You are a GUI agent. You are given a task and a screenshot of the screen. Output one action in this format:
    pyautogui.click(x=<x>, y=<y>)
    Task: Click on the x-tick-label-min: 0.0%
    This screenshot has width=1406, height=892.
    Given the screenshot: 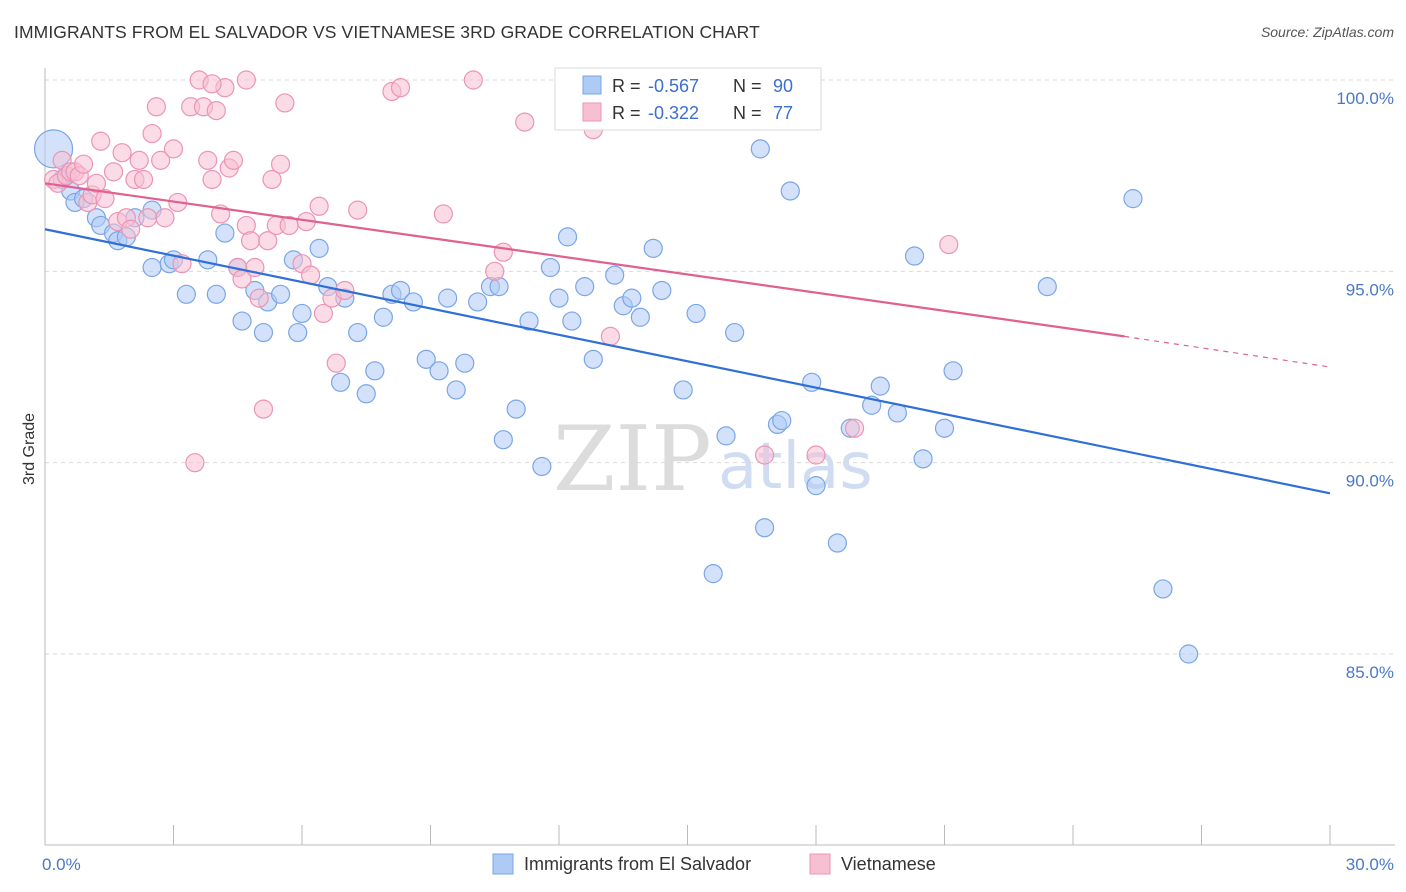 What is the action you would take?
    pyautogui.click(x=61, y=864)
    